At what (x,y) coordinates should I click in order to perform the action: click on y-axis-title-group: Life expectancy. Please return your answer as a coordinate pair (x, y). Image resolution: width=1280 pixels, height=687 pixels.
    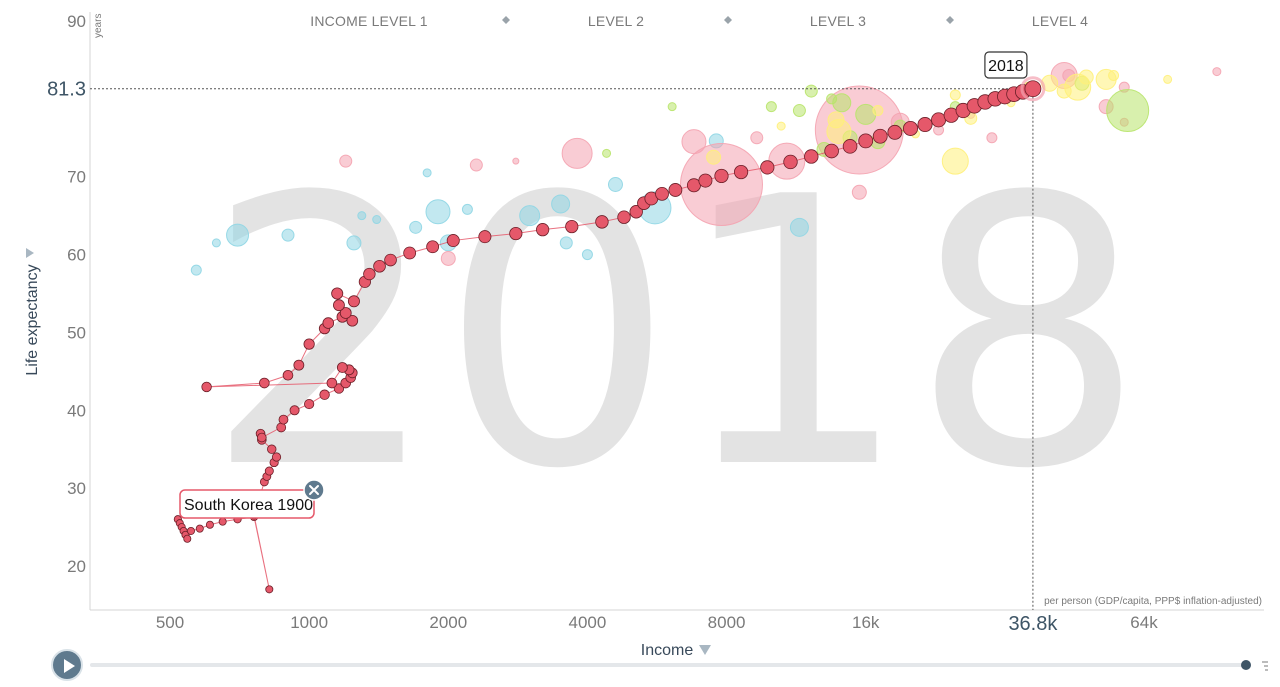
    Looking at the image, I should click on (32, 312).